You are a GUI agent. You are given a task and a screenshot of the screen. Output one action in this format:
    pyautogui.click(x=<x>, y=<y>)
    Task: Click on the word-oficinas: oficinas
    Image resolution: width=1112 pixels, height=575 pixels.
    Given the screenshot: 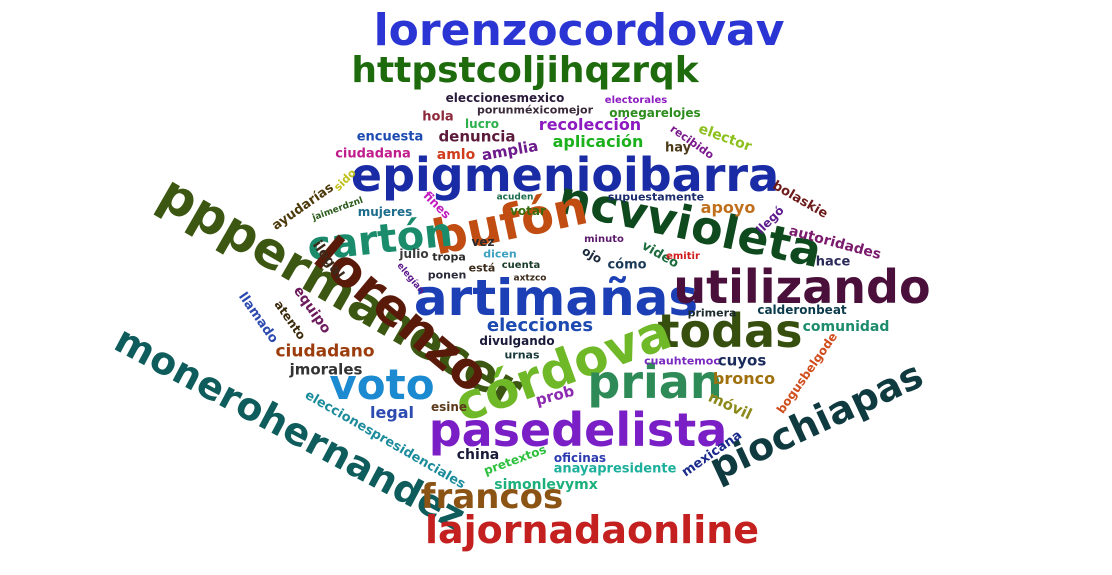 What is the action you would take?
    pyautogui.click(x=580, y=458)
    